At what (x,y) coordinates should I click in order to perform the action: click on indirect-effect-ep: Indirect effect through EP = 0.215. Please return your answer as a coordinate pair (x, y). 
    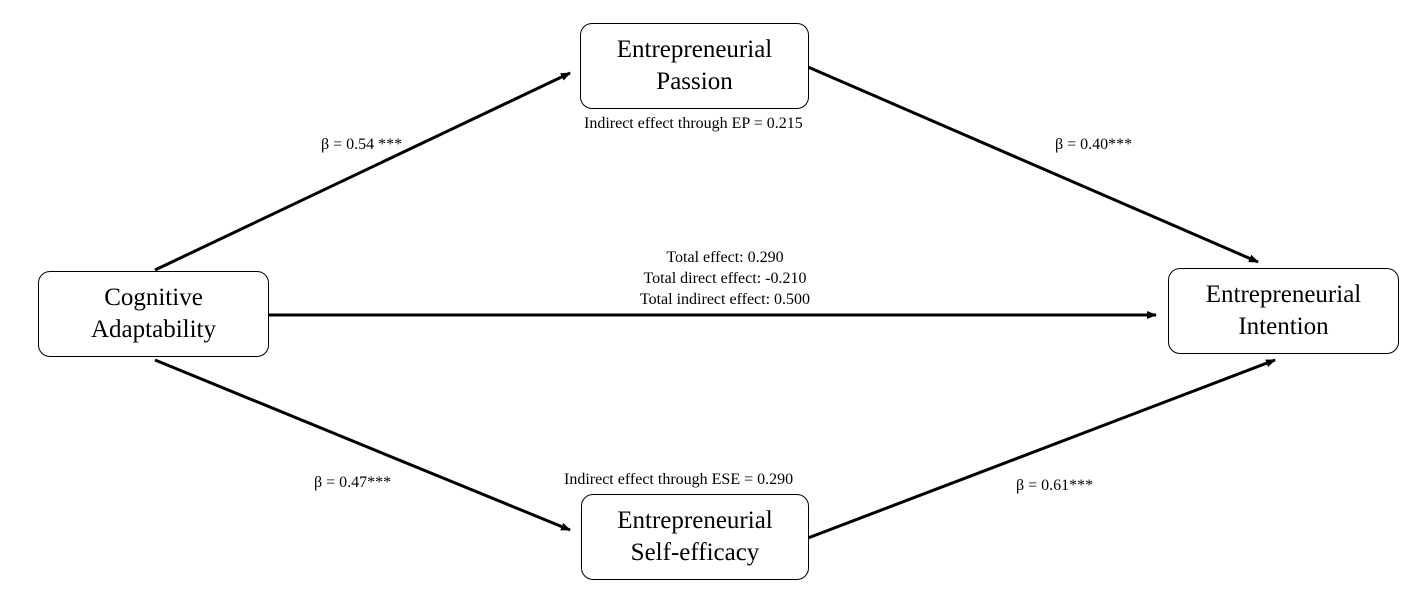
    Looking at the image, I should click on (693, 123).